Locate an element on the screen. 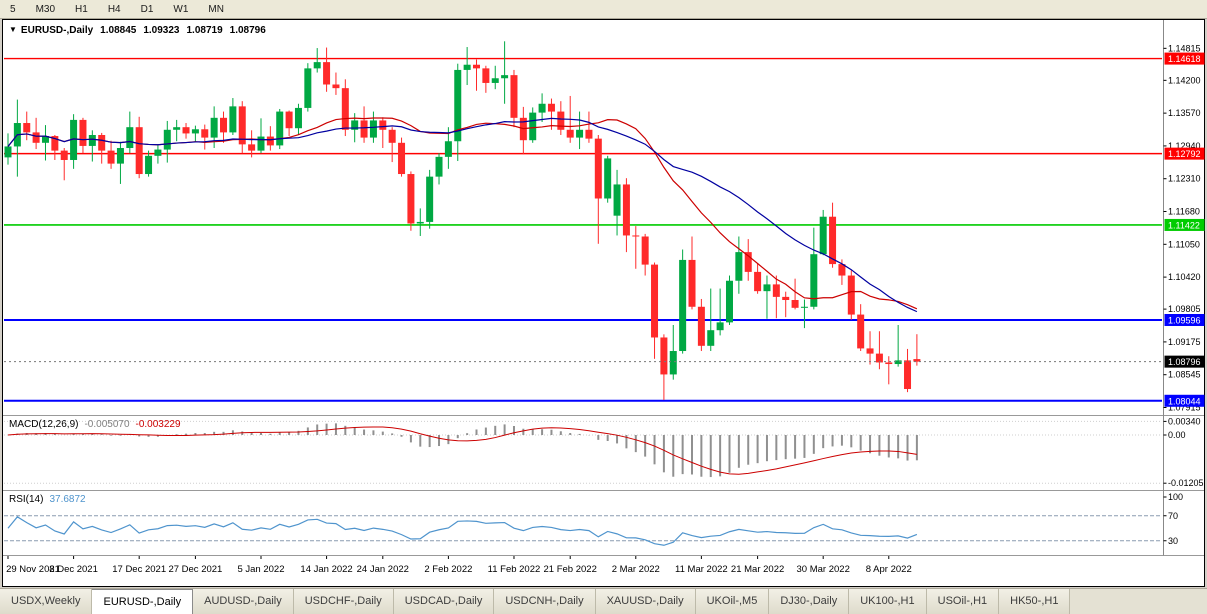 Image resolution: width=1207 pixels, height=614 pixels. timeframe-button-h4: H4 is located at coordinates (114, 9).